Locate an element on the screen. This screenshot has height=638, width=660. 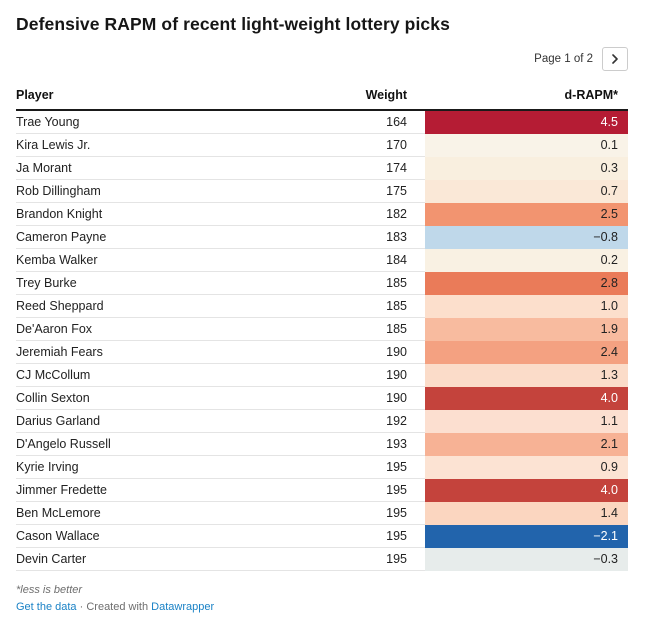
table-row: De'Aaron Fox 185 1.9 is located at coordinates (322, 329).